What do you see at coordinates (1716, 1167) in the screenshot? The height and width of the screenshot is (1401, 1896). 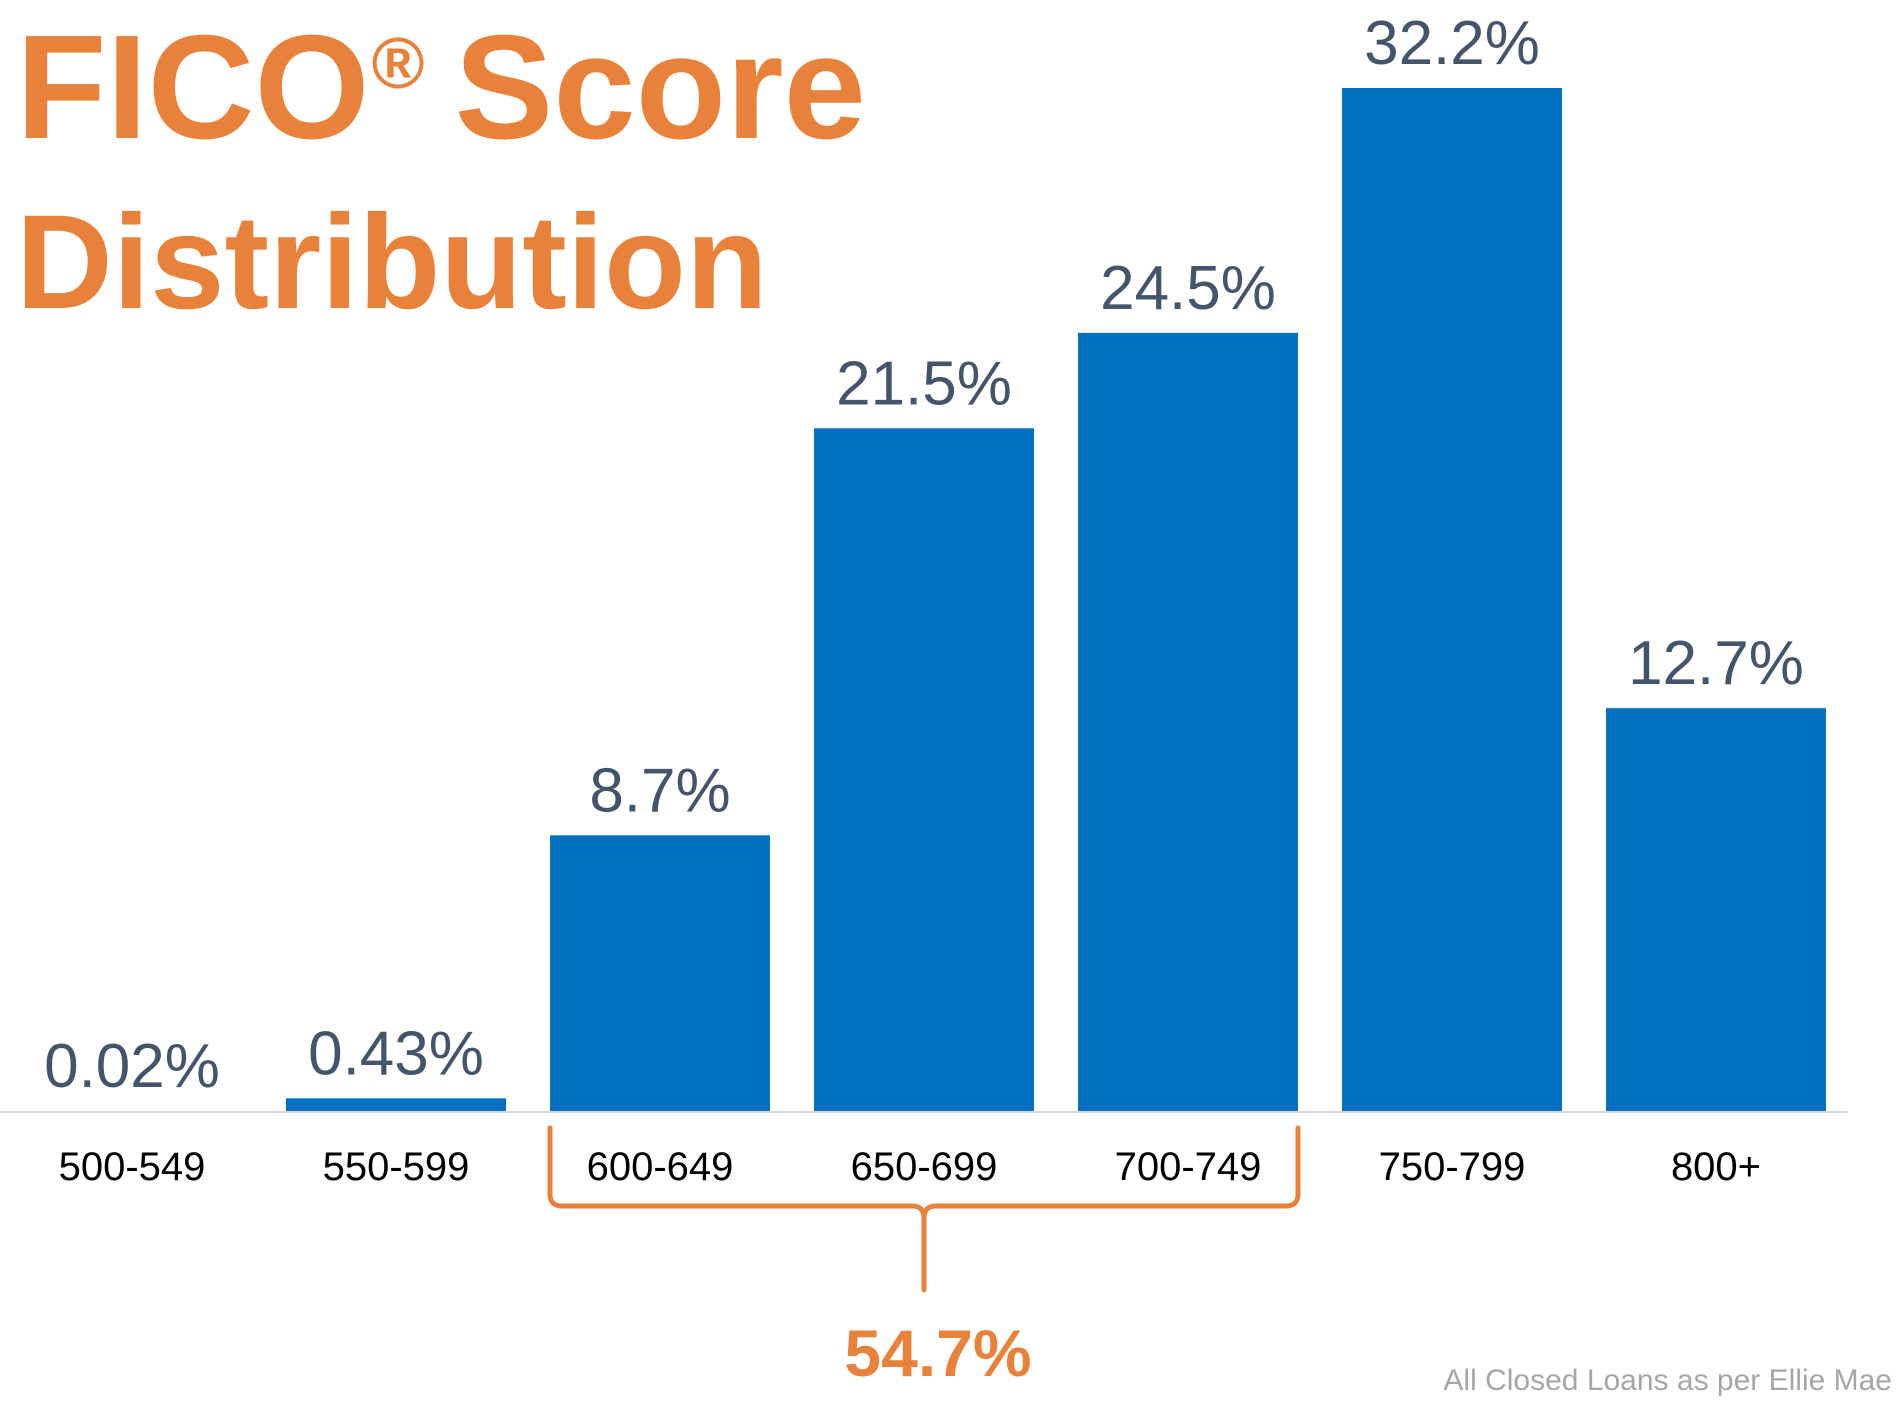 I see `category-label-800+: 800+` at bounding box center [1716, 1167].